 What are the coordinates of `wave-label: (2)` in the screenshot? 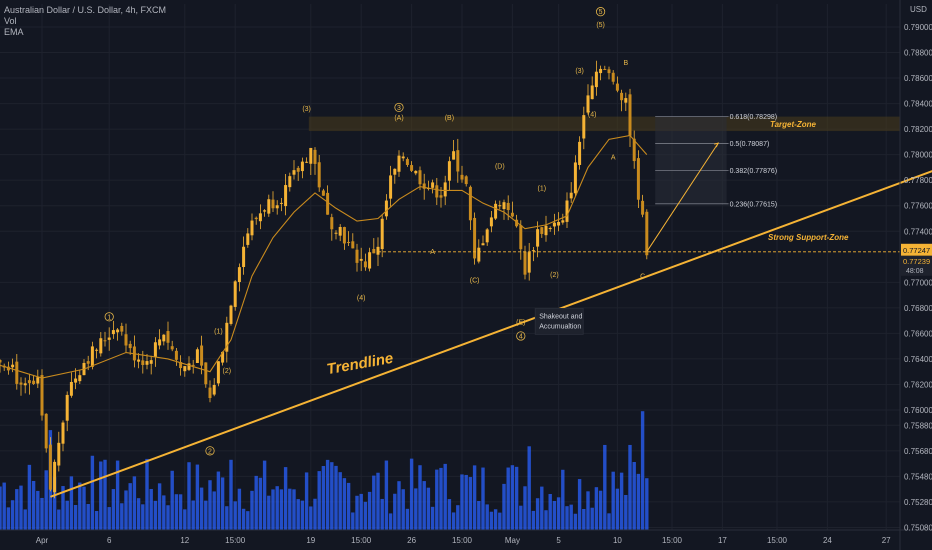 It's located at (227, 371).